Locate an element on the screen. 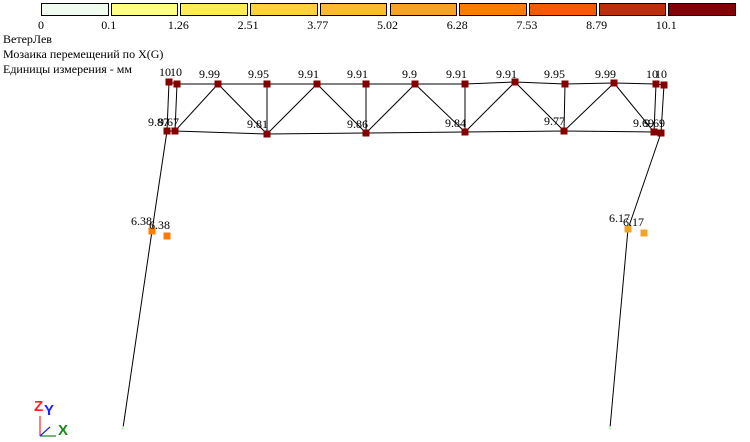 This screenshot has height=442, width=750. node-value-label-8: 9.91 is located at coordinates (506, 74).